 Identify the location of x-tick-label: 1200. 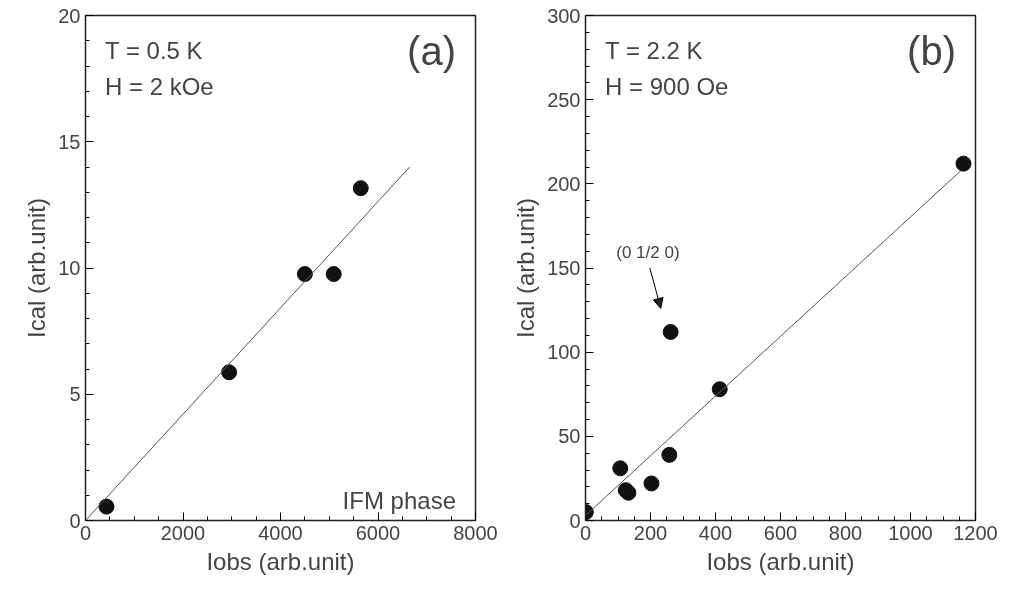
(975, 532).